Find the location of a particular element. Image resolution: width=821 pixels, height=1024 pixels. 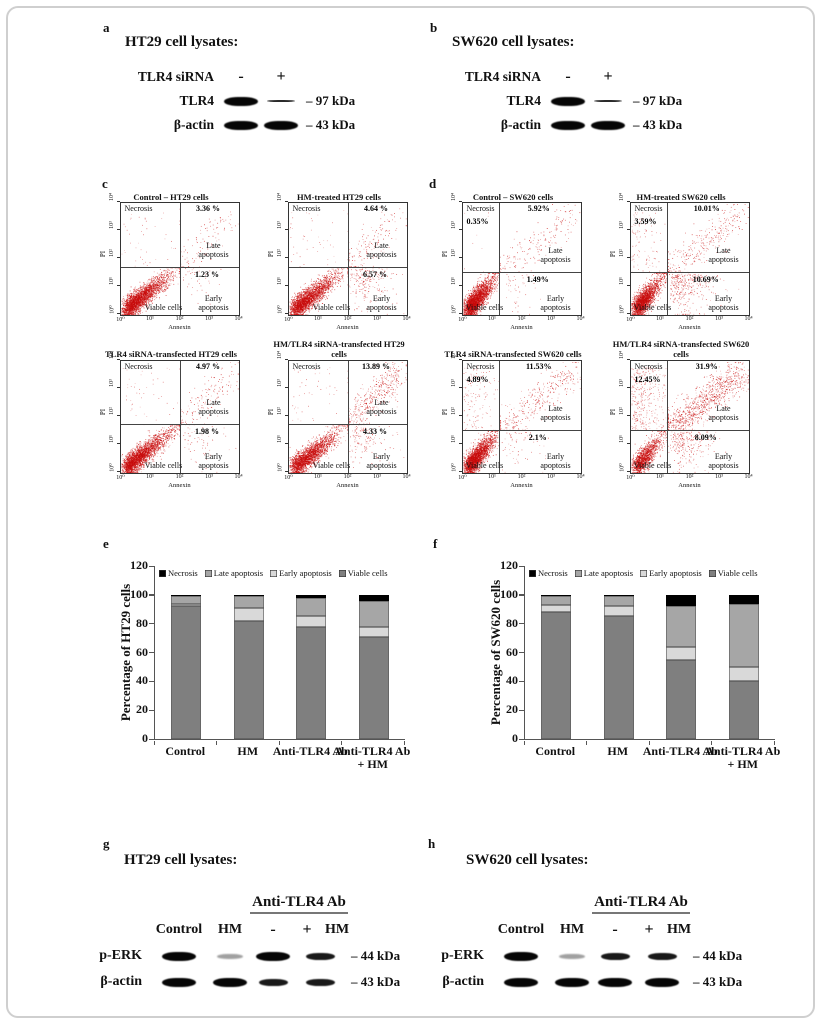

y-tick-mark is located at coordinates (521, 739).